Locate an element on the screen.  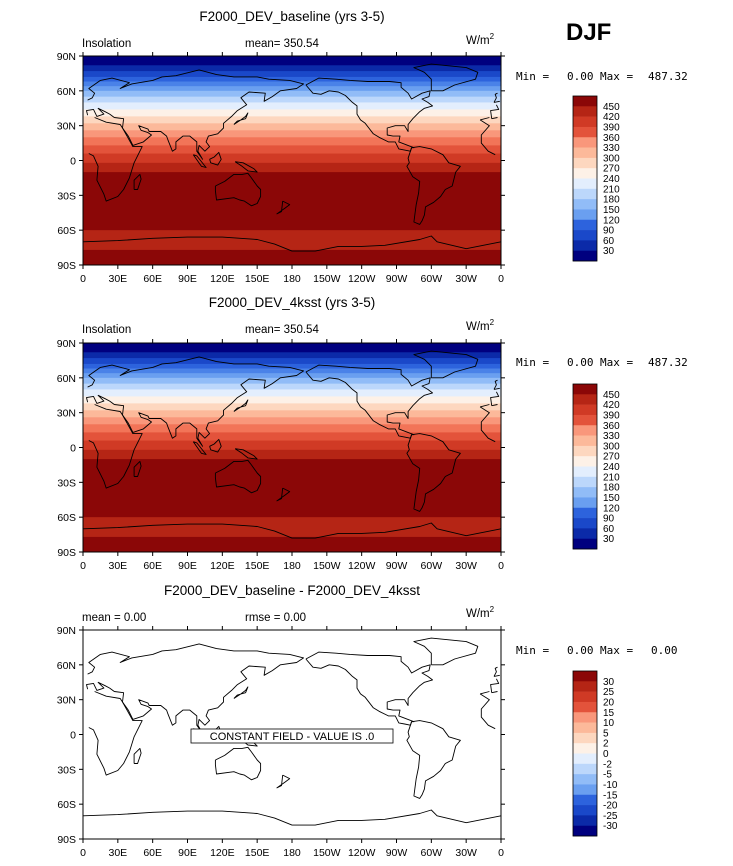
max-label: Max = is located at coordinates (616, 76).